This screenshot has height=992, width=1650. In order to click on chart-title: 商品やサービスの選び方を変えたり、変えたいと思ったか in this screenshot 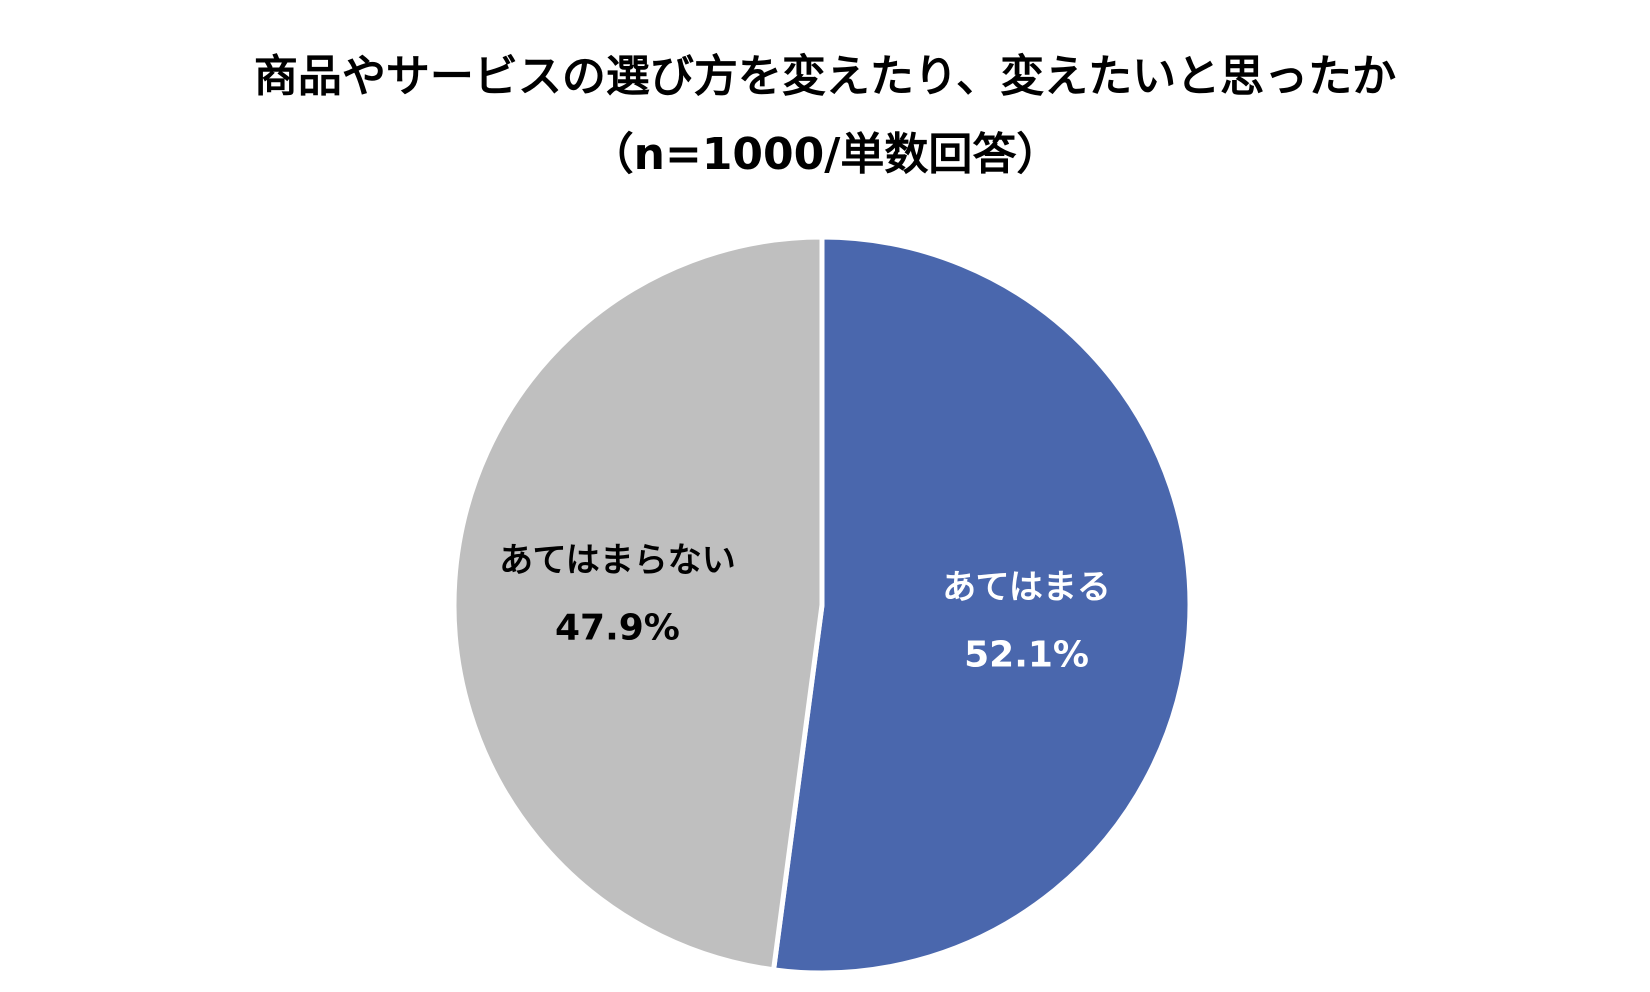, I will do `click(825, 76)`.